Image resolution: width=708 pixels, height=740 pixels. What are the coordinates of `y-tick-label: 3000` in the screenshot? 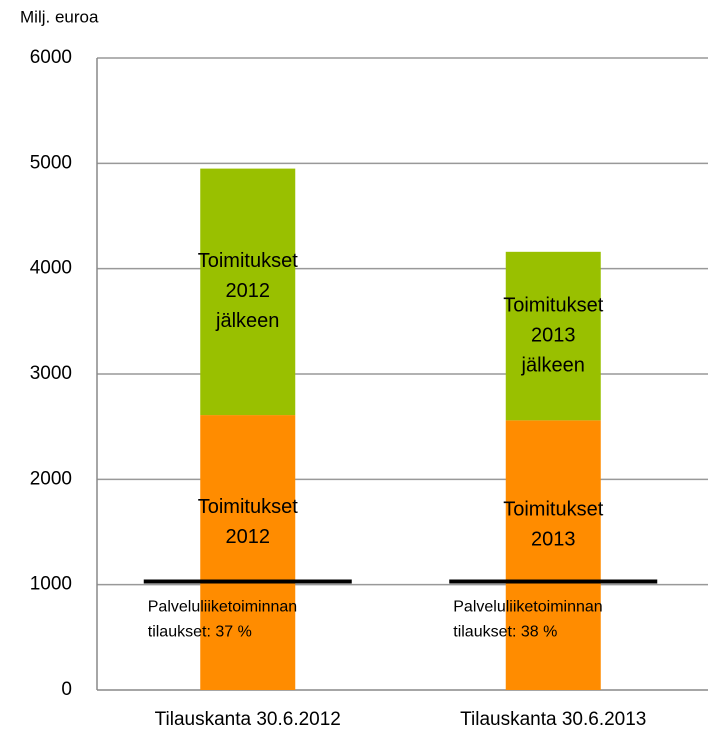 It's located at (51, 373).